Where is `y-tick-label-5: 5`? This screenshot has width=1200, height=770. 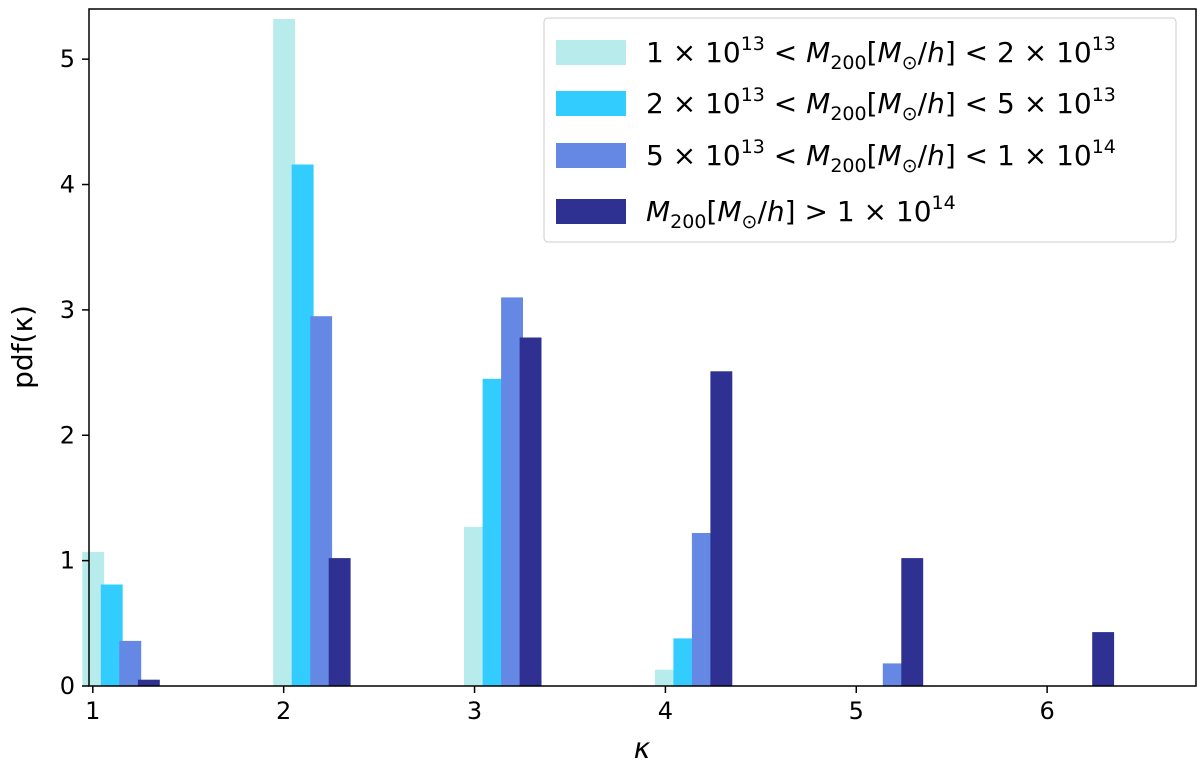
y-tick-label-5: 5 is located at coordinates (67, 59).